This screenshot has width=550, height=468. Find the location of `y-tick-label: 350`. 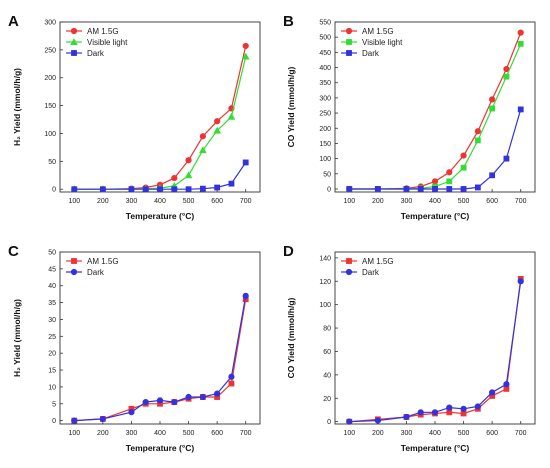

y-tick-label: 350 is located at coordinates (325, 83).